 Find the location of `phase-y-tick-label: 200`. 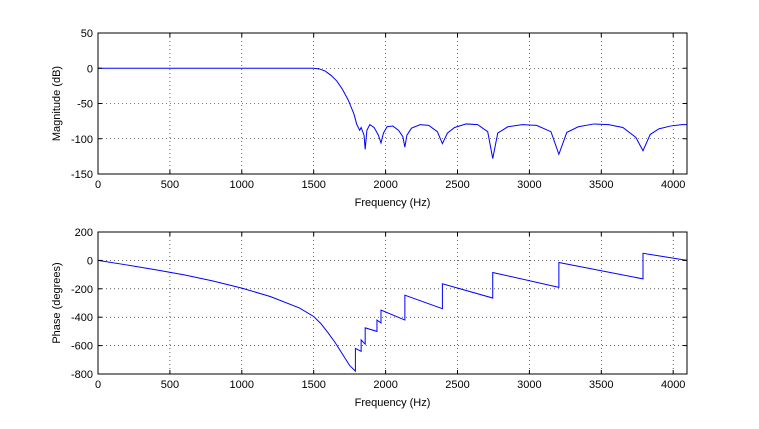

phase-y-tick-label: 200 is located at coordinates (84, 233).